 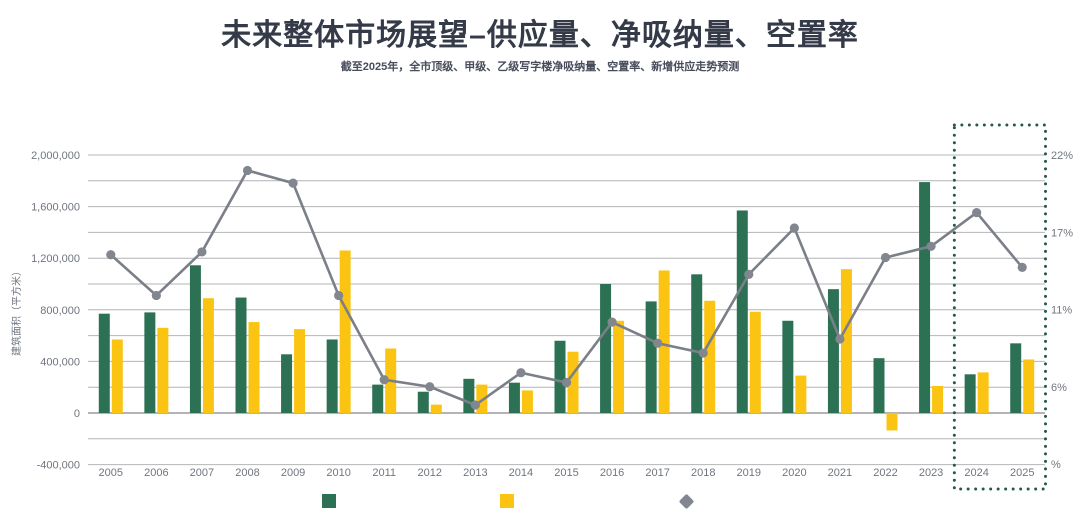 I want to click on svg-text: 2009, so click(x=293, y=473).